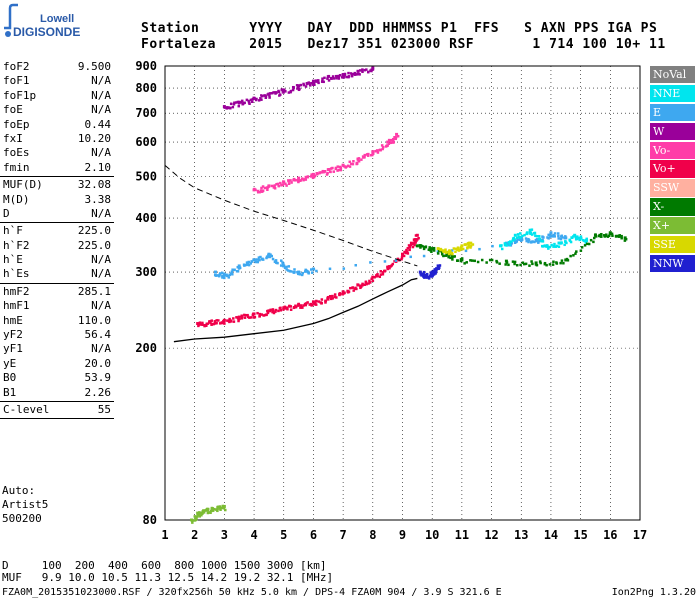 Image resolution: width=700 pixels, height=600 pixels. What do you see at coordinates (57, 139) in the screenshot?
I see `param-row: fxI 10.20` at bounding box center [57, 139].